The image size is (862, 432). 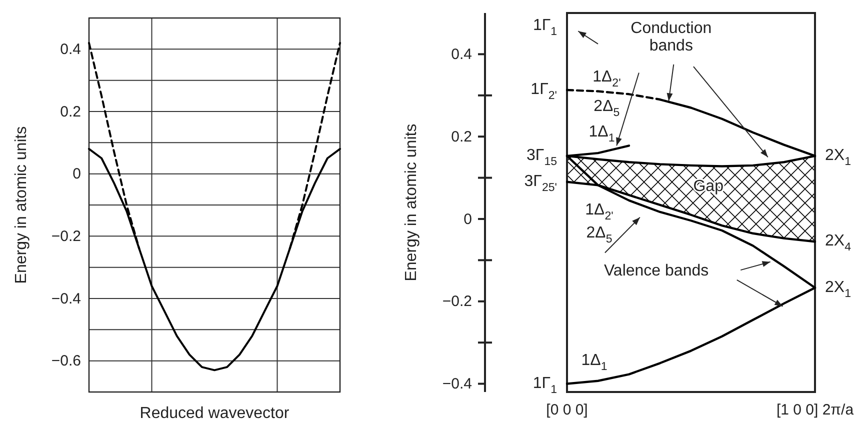 I want to click on annotation: Conduction bands, so click(x=671, y=37).